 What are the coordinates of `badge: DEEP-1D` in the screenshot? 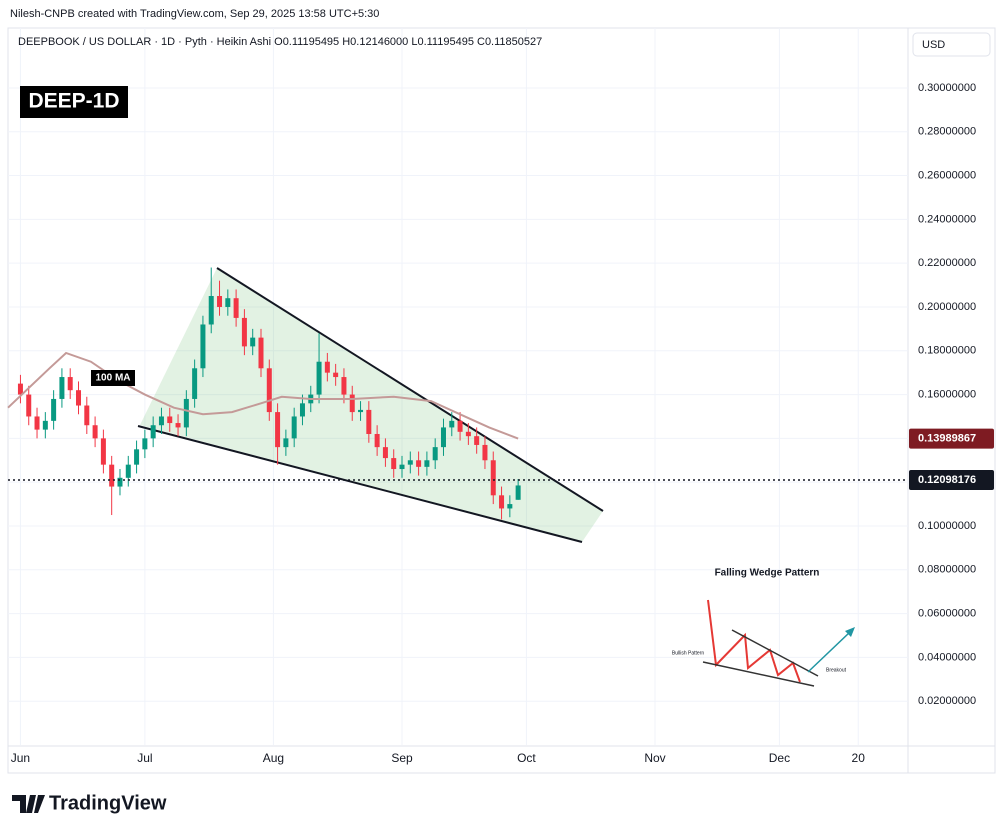 It's located at (73, 101).